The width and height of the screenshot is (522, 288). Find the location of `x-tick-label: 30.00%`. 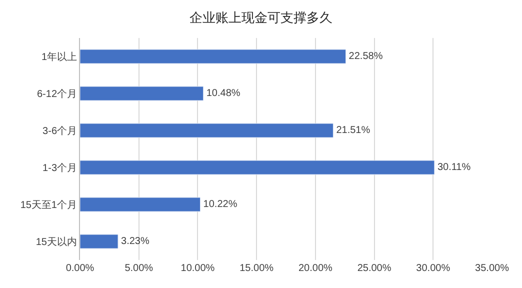

x-tick-label: 30.00% is located at coordinates (433, 268).